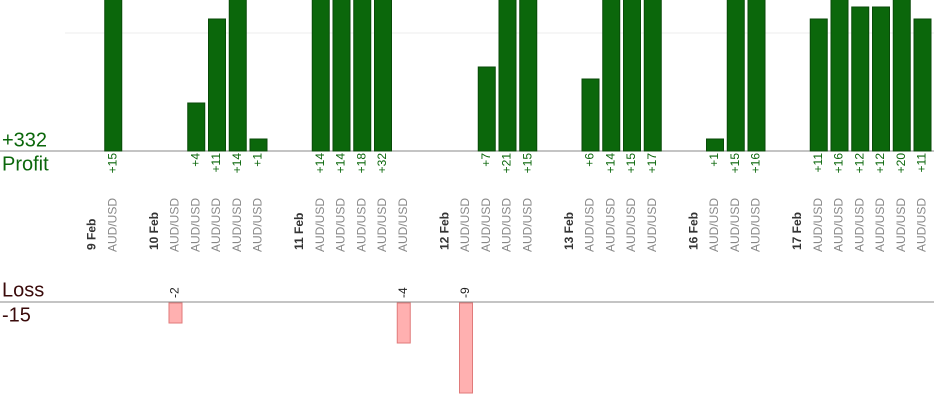 This screenshot has height=420, width=934. I want to click on profit-label: +6, so click(590, 160).